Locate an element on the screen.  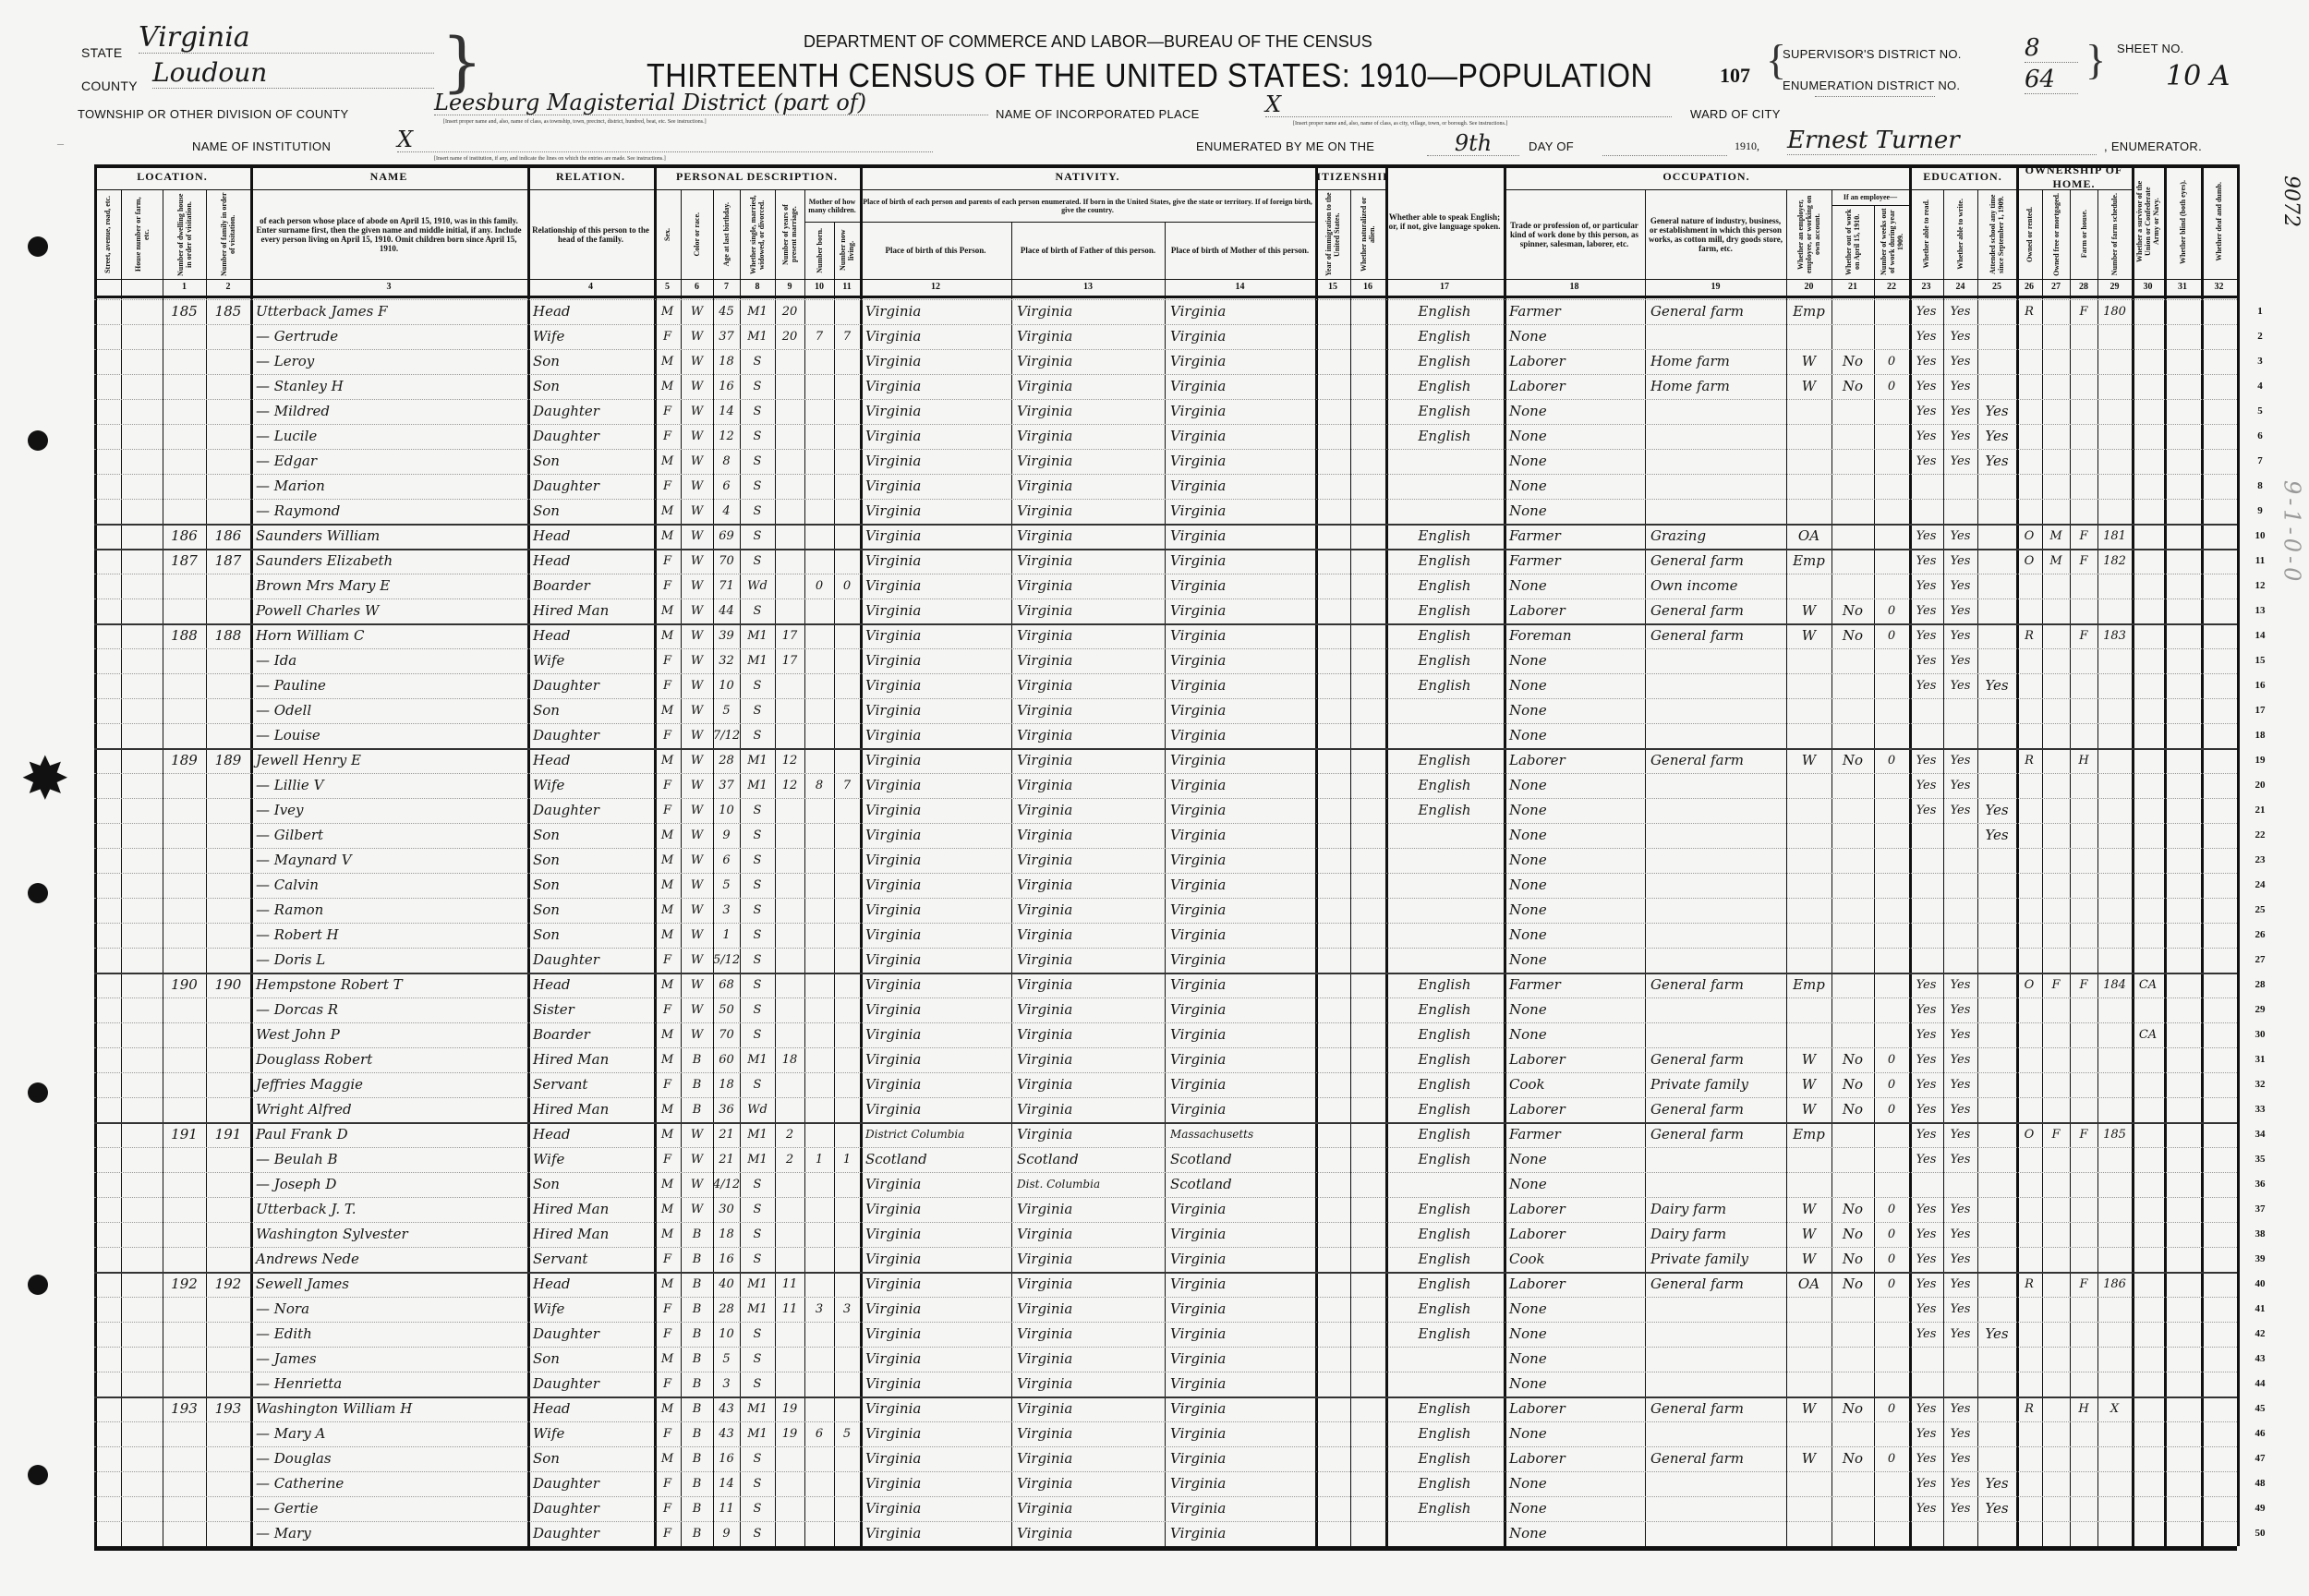
cell-27: O is located at coordinates (2030, 561).